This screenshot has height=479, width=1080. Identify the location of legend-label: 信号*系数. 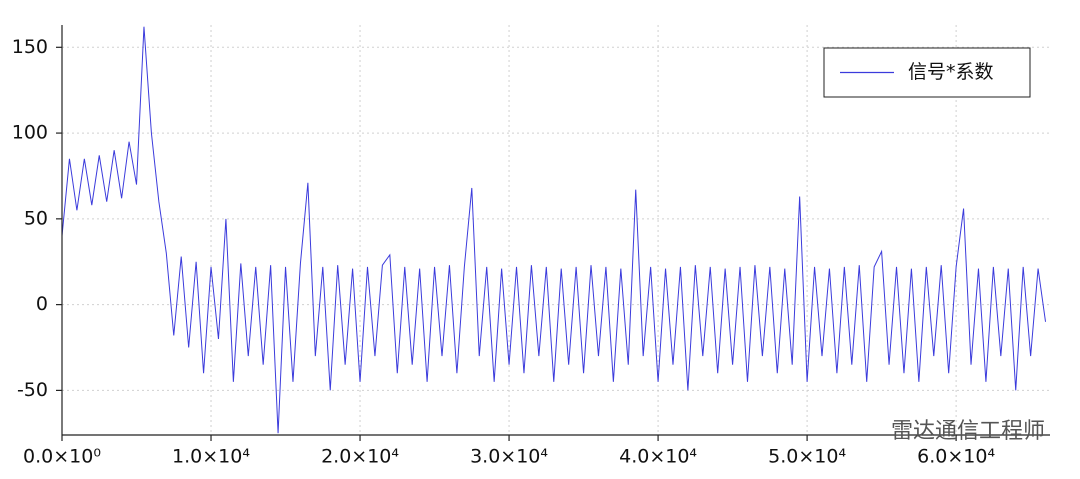
(951, 72).